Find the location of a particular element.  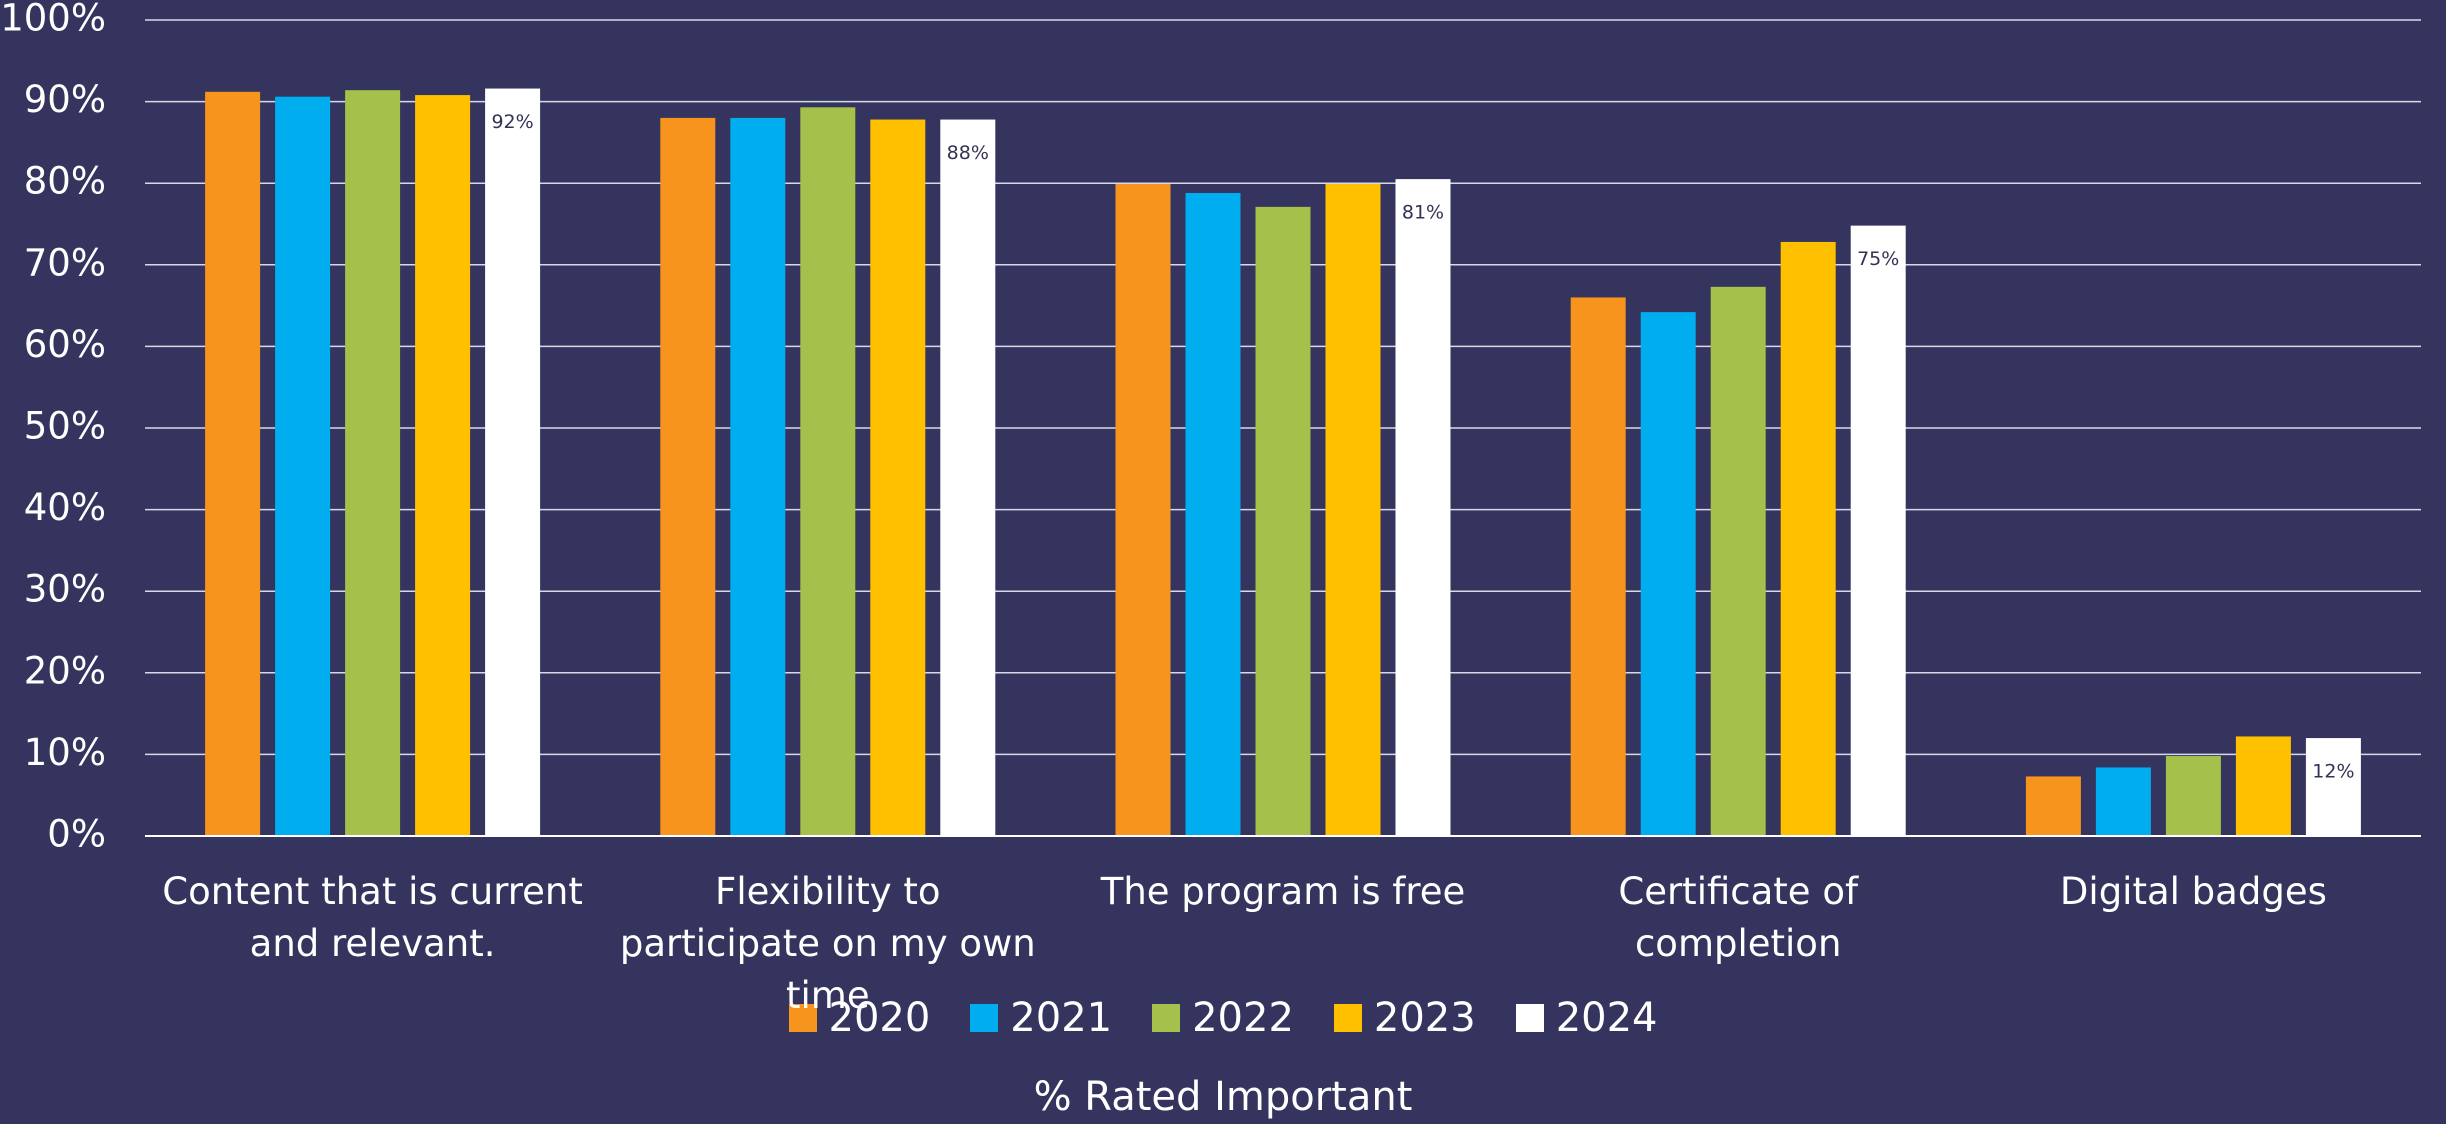

legend: 2020 2021 2022 2023 2024 is located at coordinates (1223, 1018).